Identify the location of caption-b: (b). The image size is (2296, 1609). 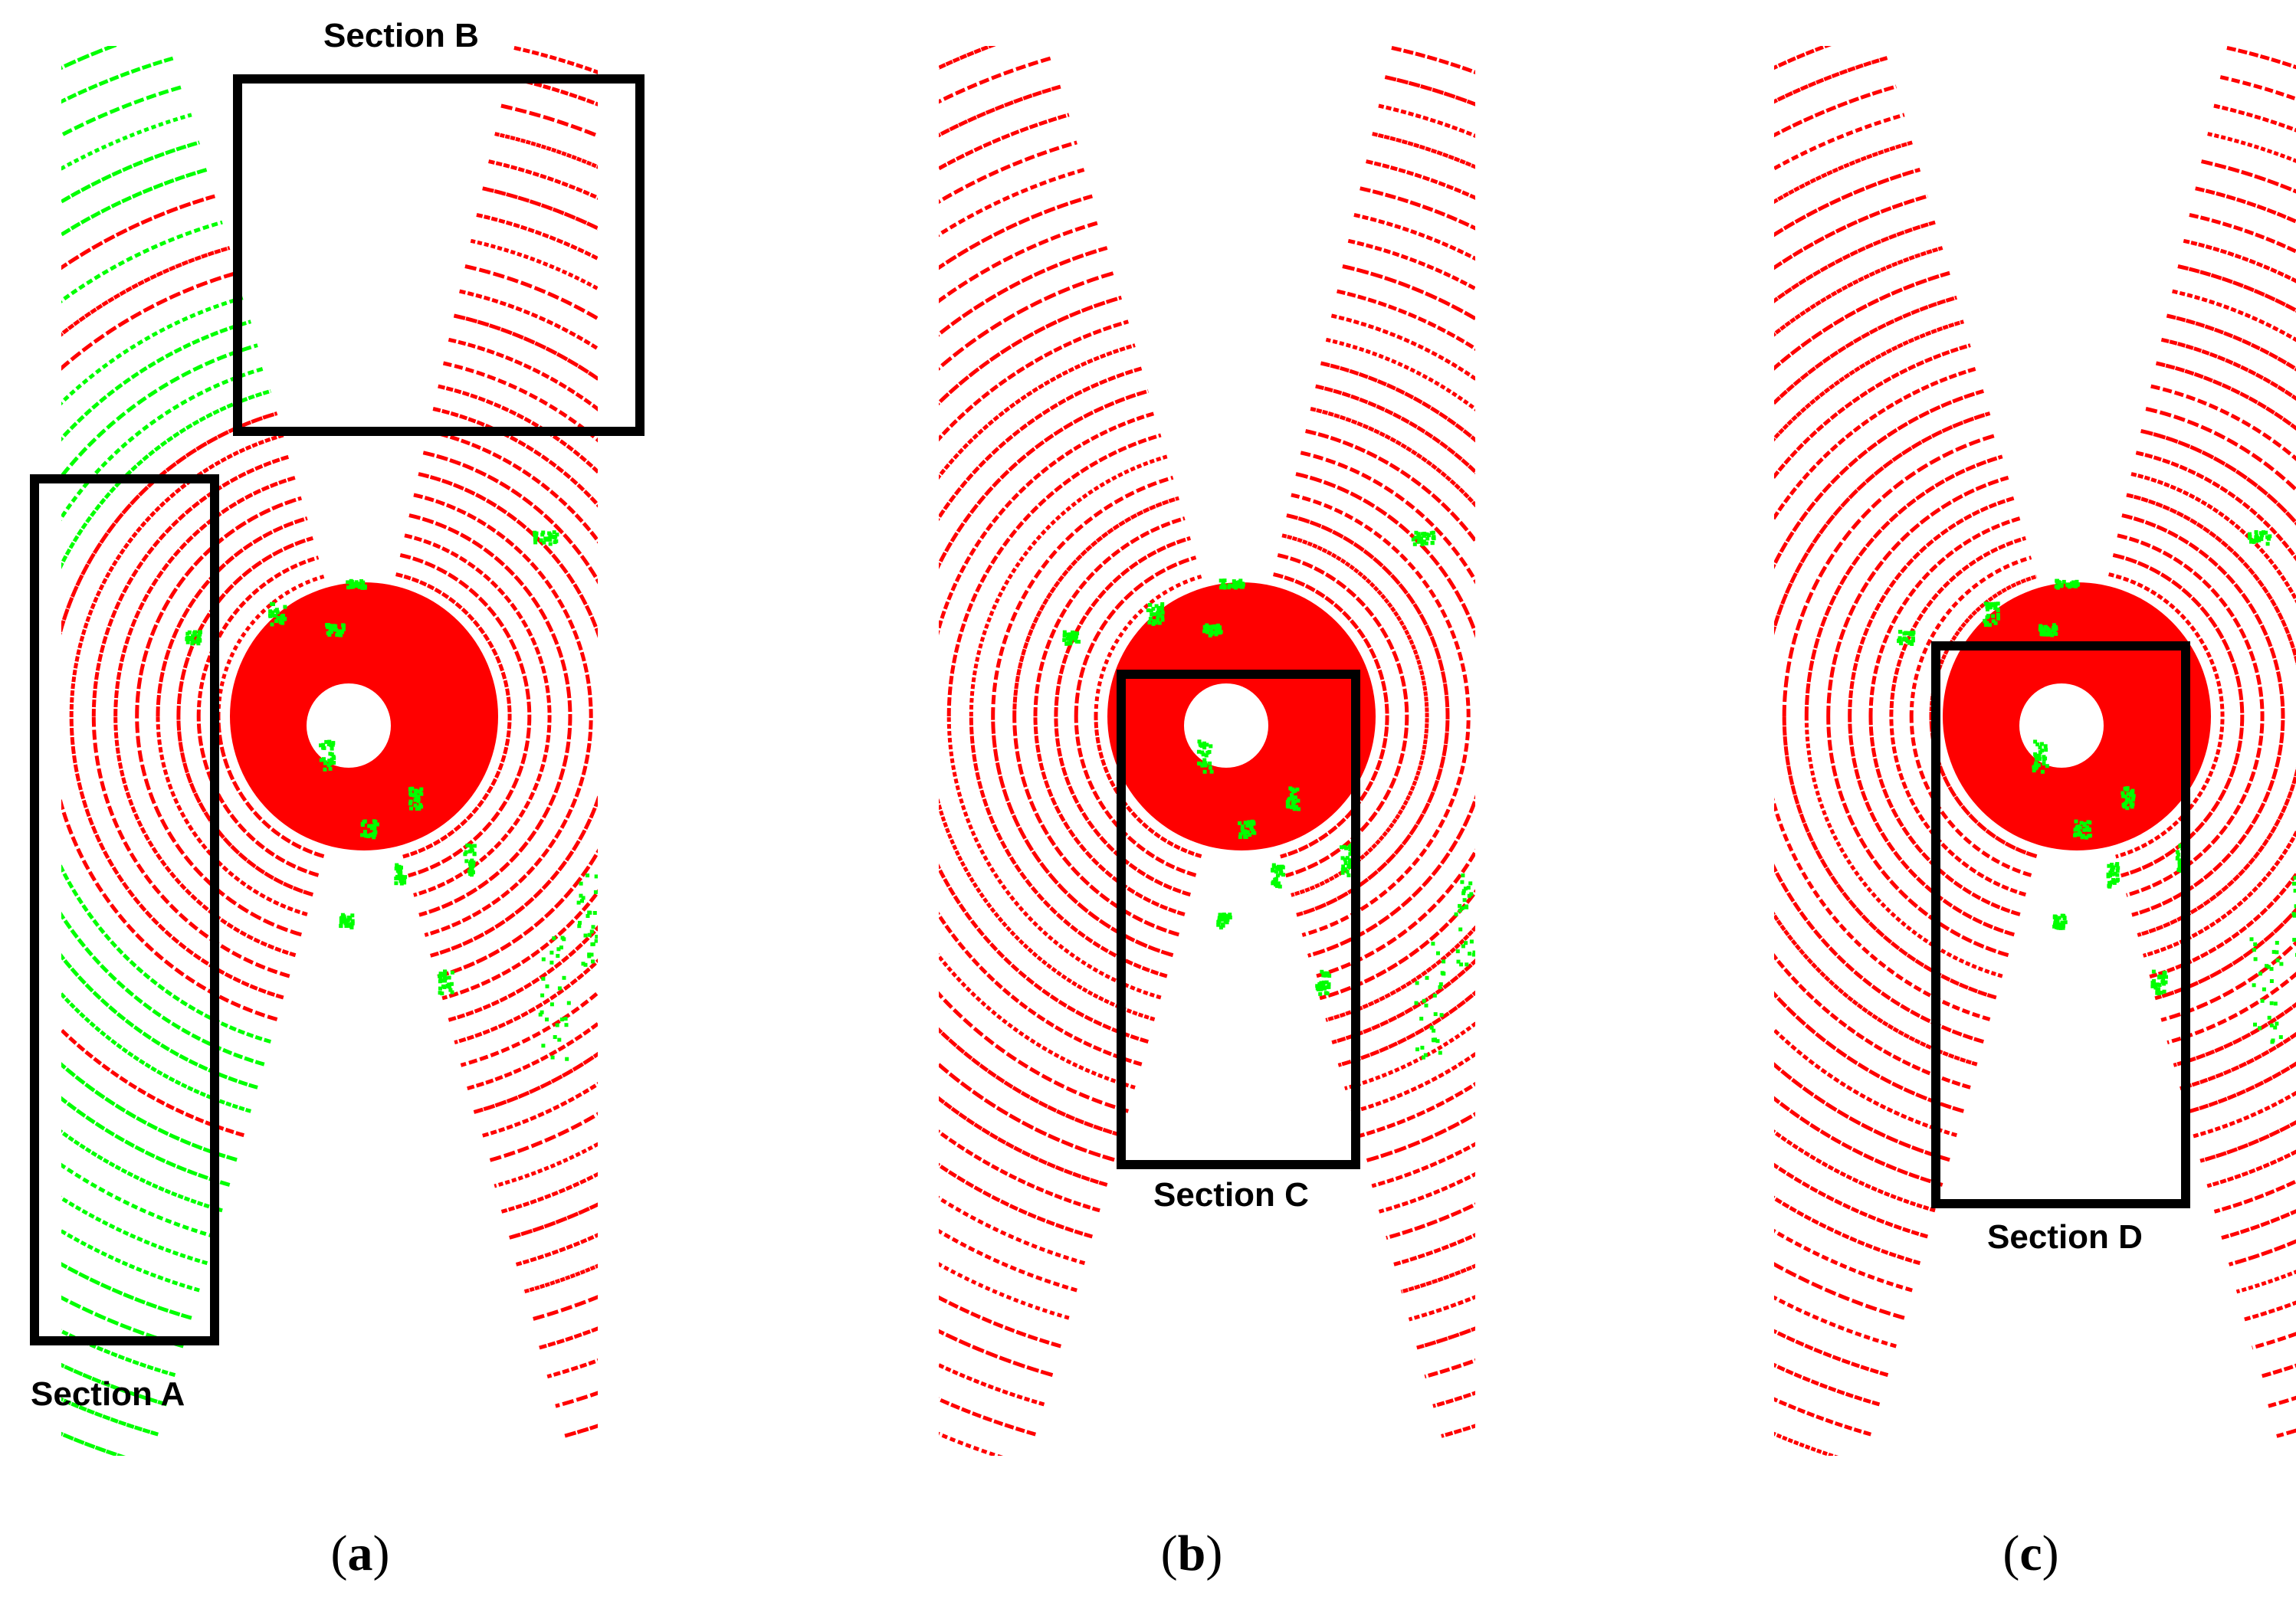
(1191, 1553).